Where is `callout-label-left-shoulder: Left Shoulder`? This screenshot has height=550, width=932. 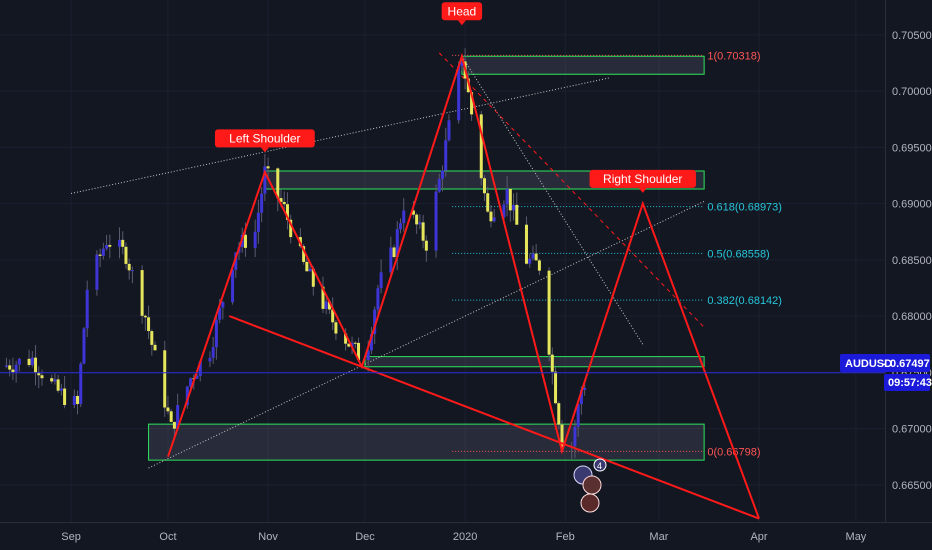 callout-label-left-shoulder: Left Shoulder is located at coordinates (264, 138).